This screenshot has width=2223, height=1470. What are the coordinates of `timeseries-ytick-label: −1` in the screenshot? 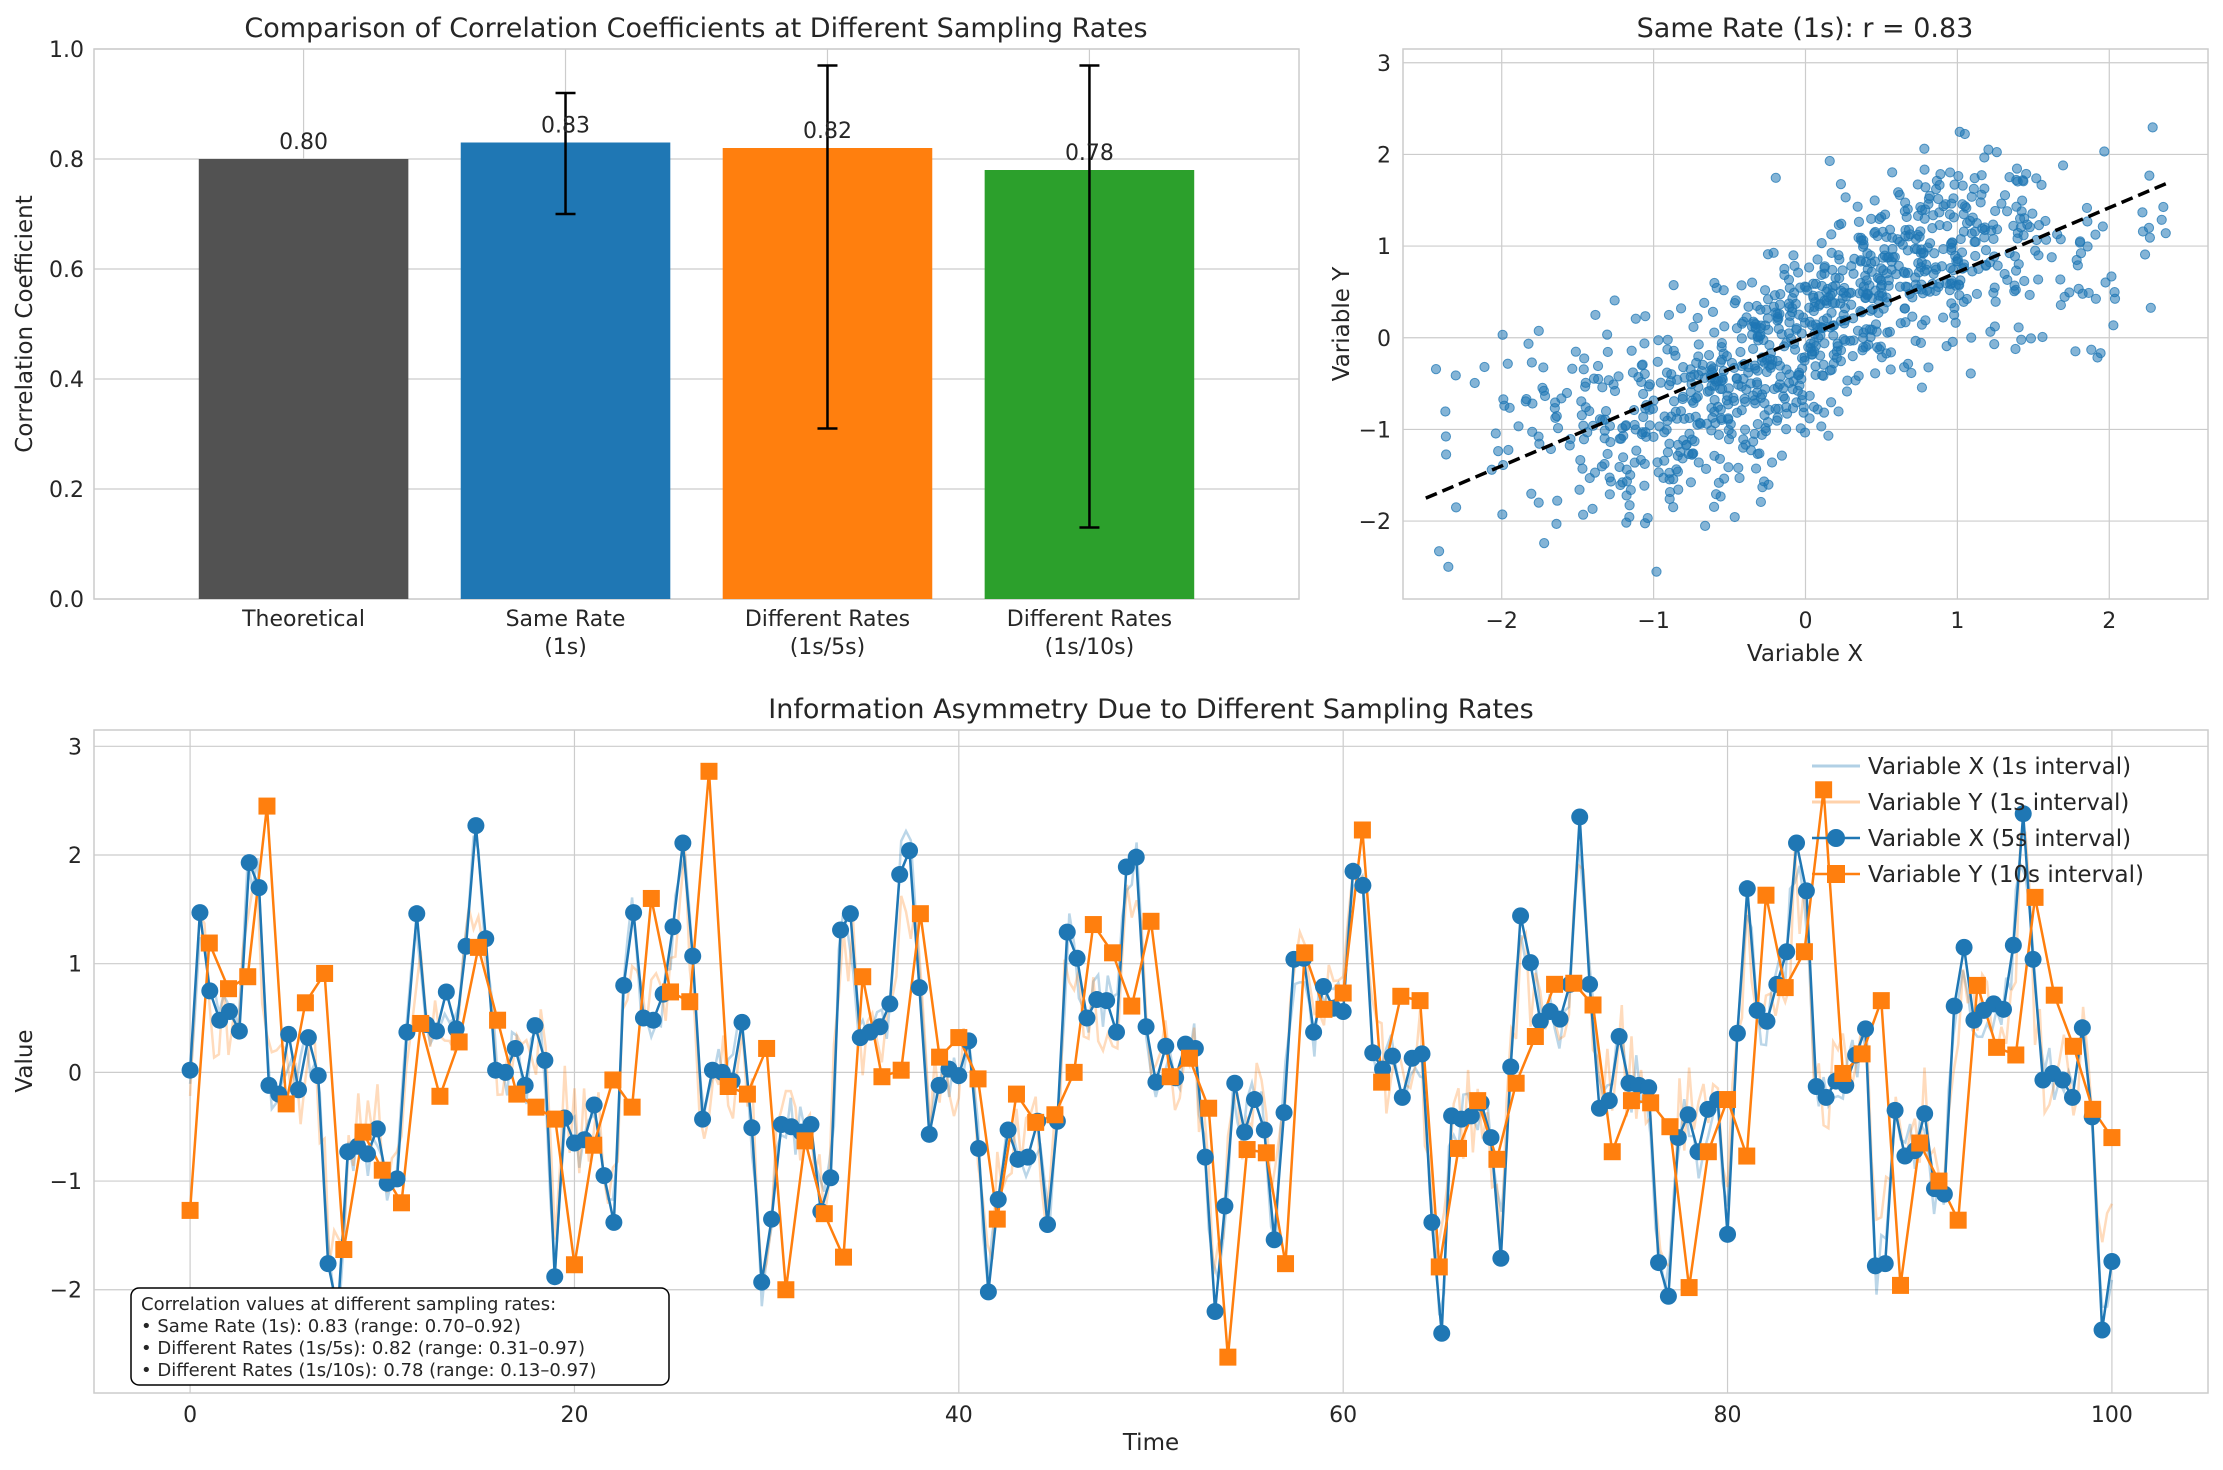 It's located at (66, 1182).